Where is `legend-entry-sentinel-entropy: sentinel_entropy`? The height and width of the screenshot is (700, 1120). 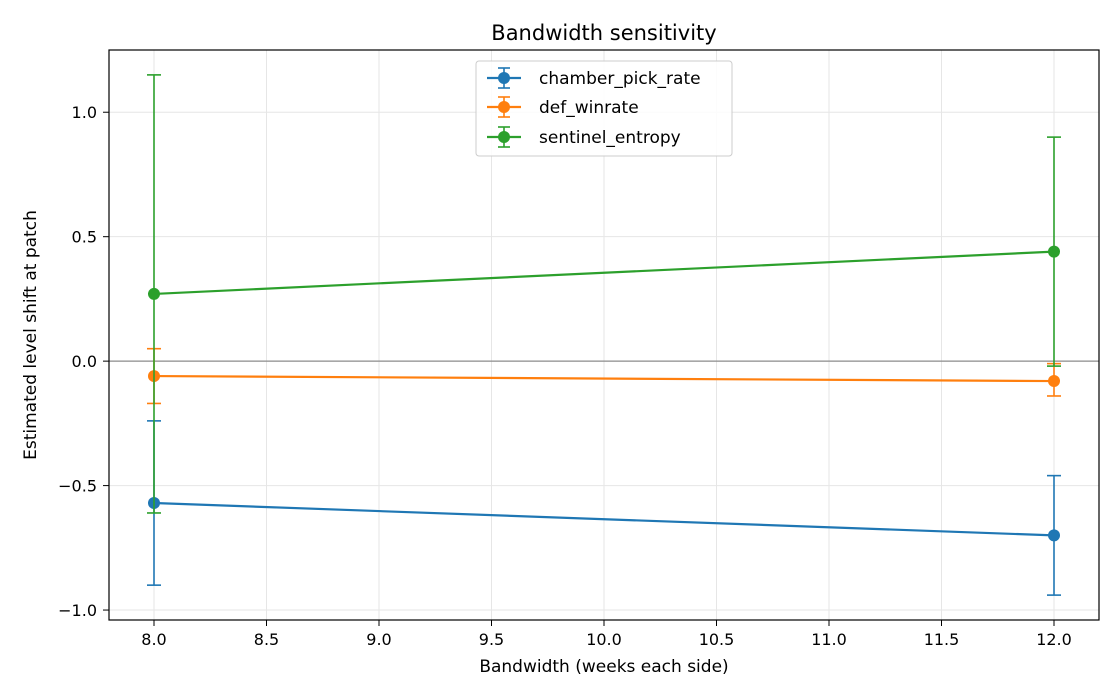 legend-entry-sentinel-entropy: sentinel_entropy is located at coordinates (584, 137).